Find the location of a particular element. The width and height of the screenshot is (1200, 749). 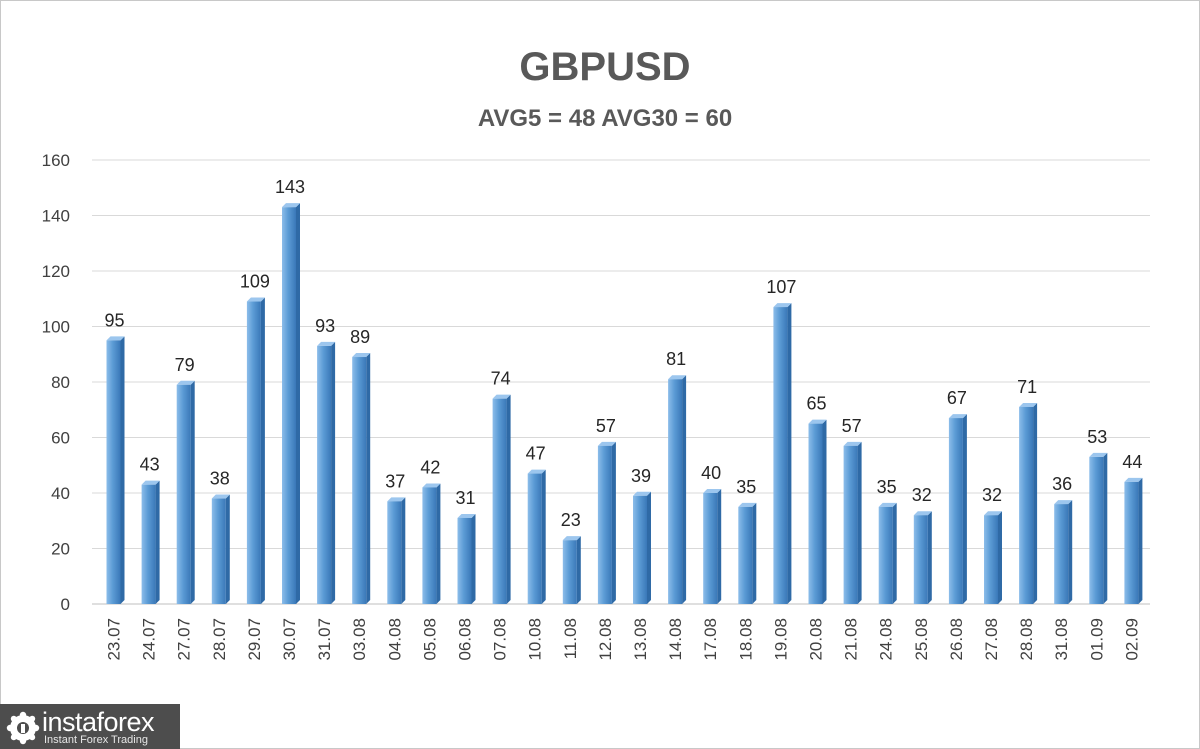

data-label: 40 is located at coordinates (711, 473).